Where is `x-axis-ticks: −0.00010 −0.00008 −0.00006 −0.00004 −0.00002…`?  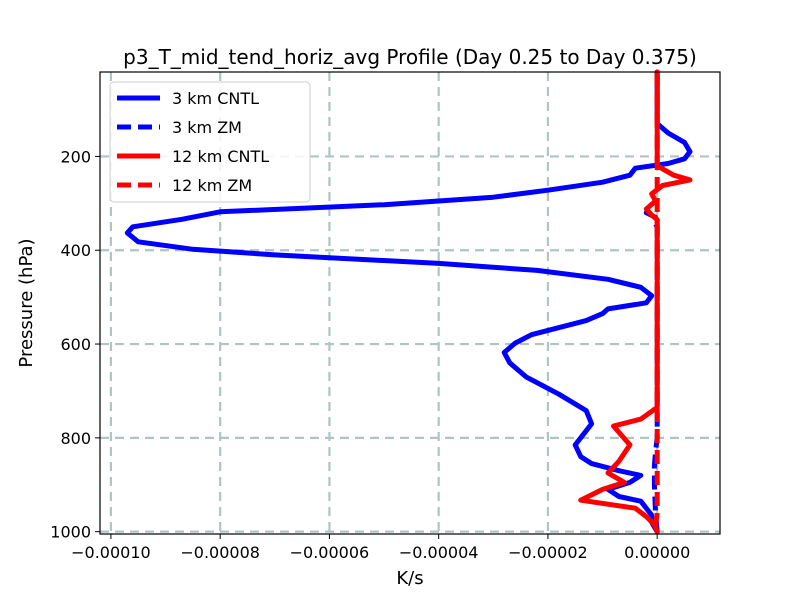 x-axis-ticks: −0.00010 −0.00008 −0.00006 −0.00004 −0.00002… is located at coordinates (380, 548).